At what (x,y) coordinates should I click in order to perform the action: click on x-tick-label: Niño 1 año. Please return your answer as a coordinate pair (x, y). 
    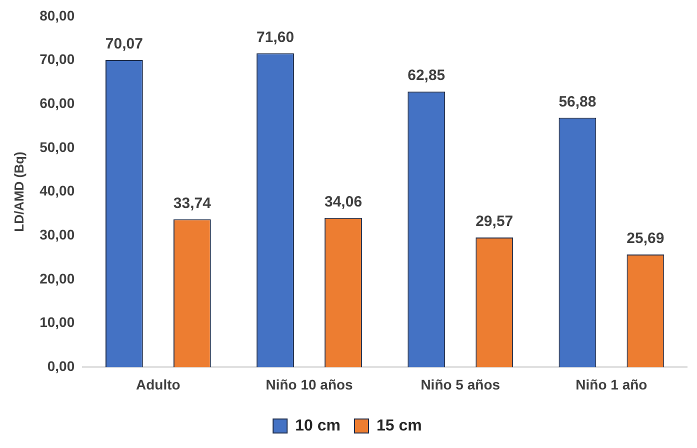
    Looking at the image, I should click on (612, 384).